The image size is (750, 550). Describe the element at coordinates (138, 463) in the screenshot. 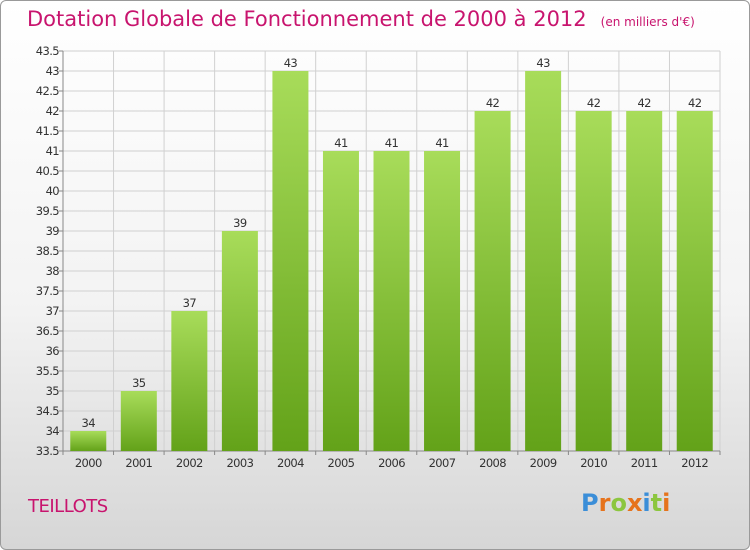

I see `x-tick-label: 2001` at that location.